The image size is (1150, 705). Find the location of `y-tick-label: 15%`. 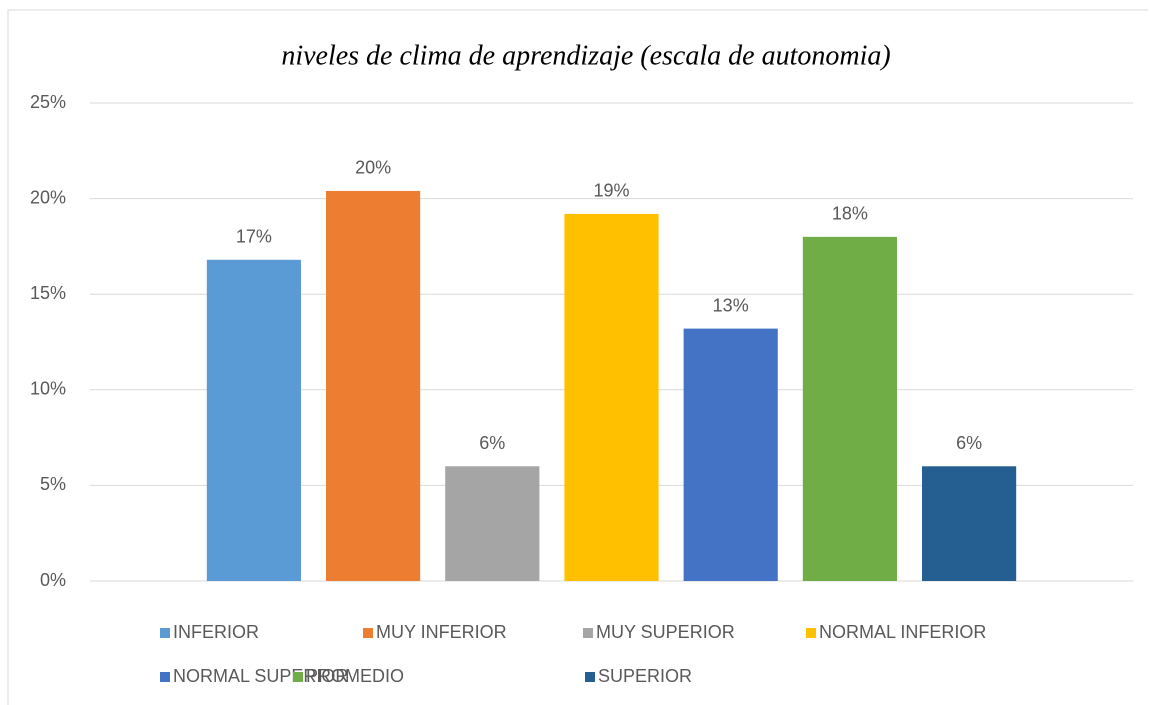

y-tick-label: 15% is located at coordinates (48, 293).